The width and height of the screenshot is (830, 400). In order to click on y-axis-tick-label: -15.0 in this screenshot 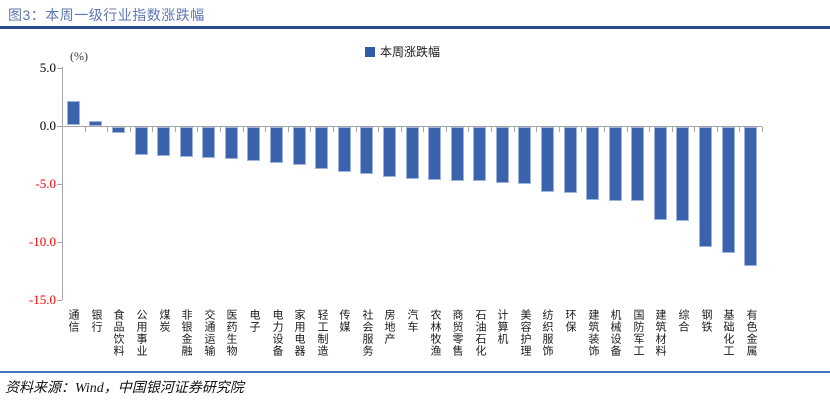, I will do `click(42, 299)`.